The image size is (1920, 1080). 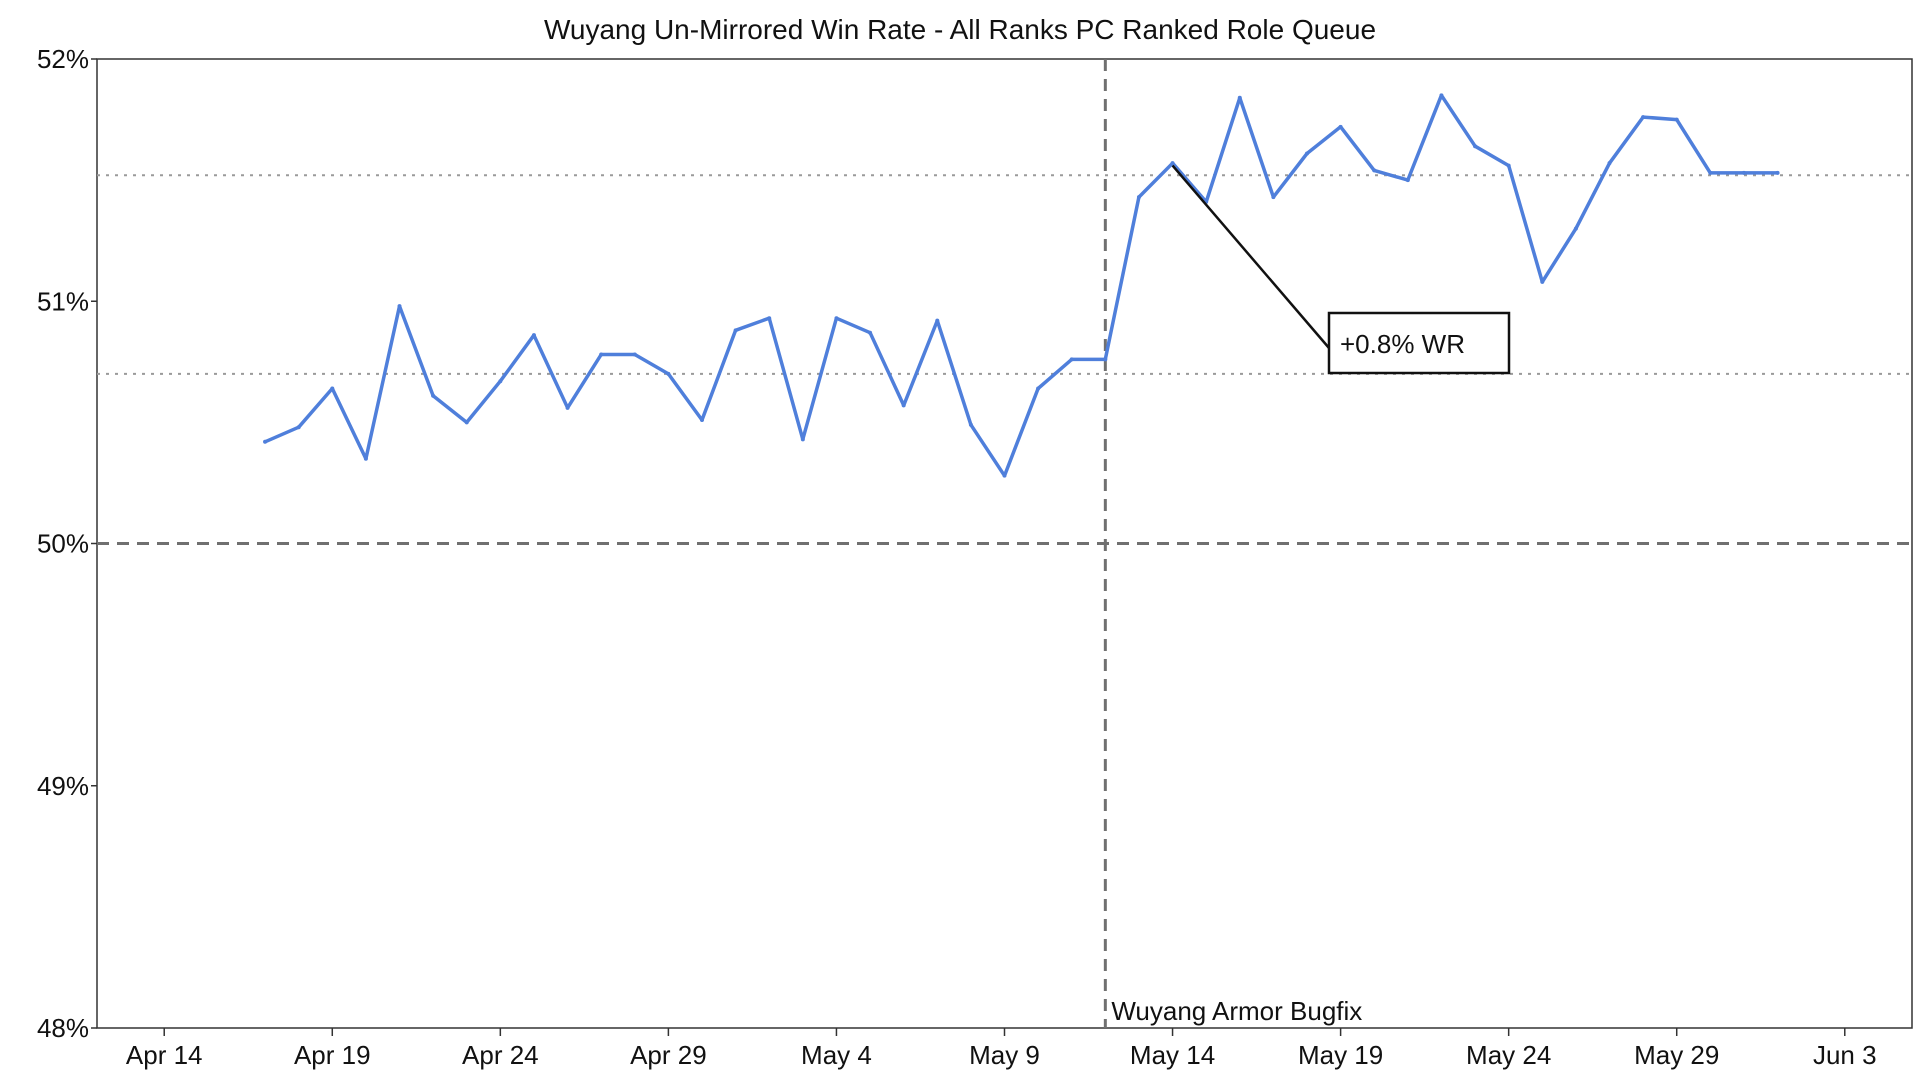 What do you see at coordinates (1402, 344) in the screenshot?
I see `annotation-label: +0.8% WR` at bounding box center [1402, 344].